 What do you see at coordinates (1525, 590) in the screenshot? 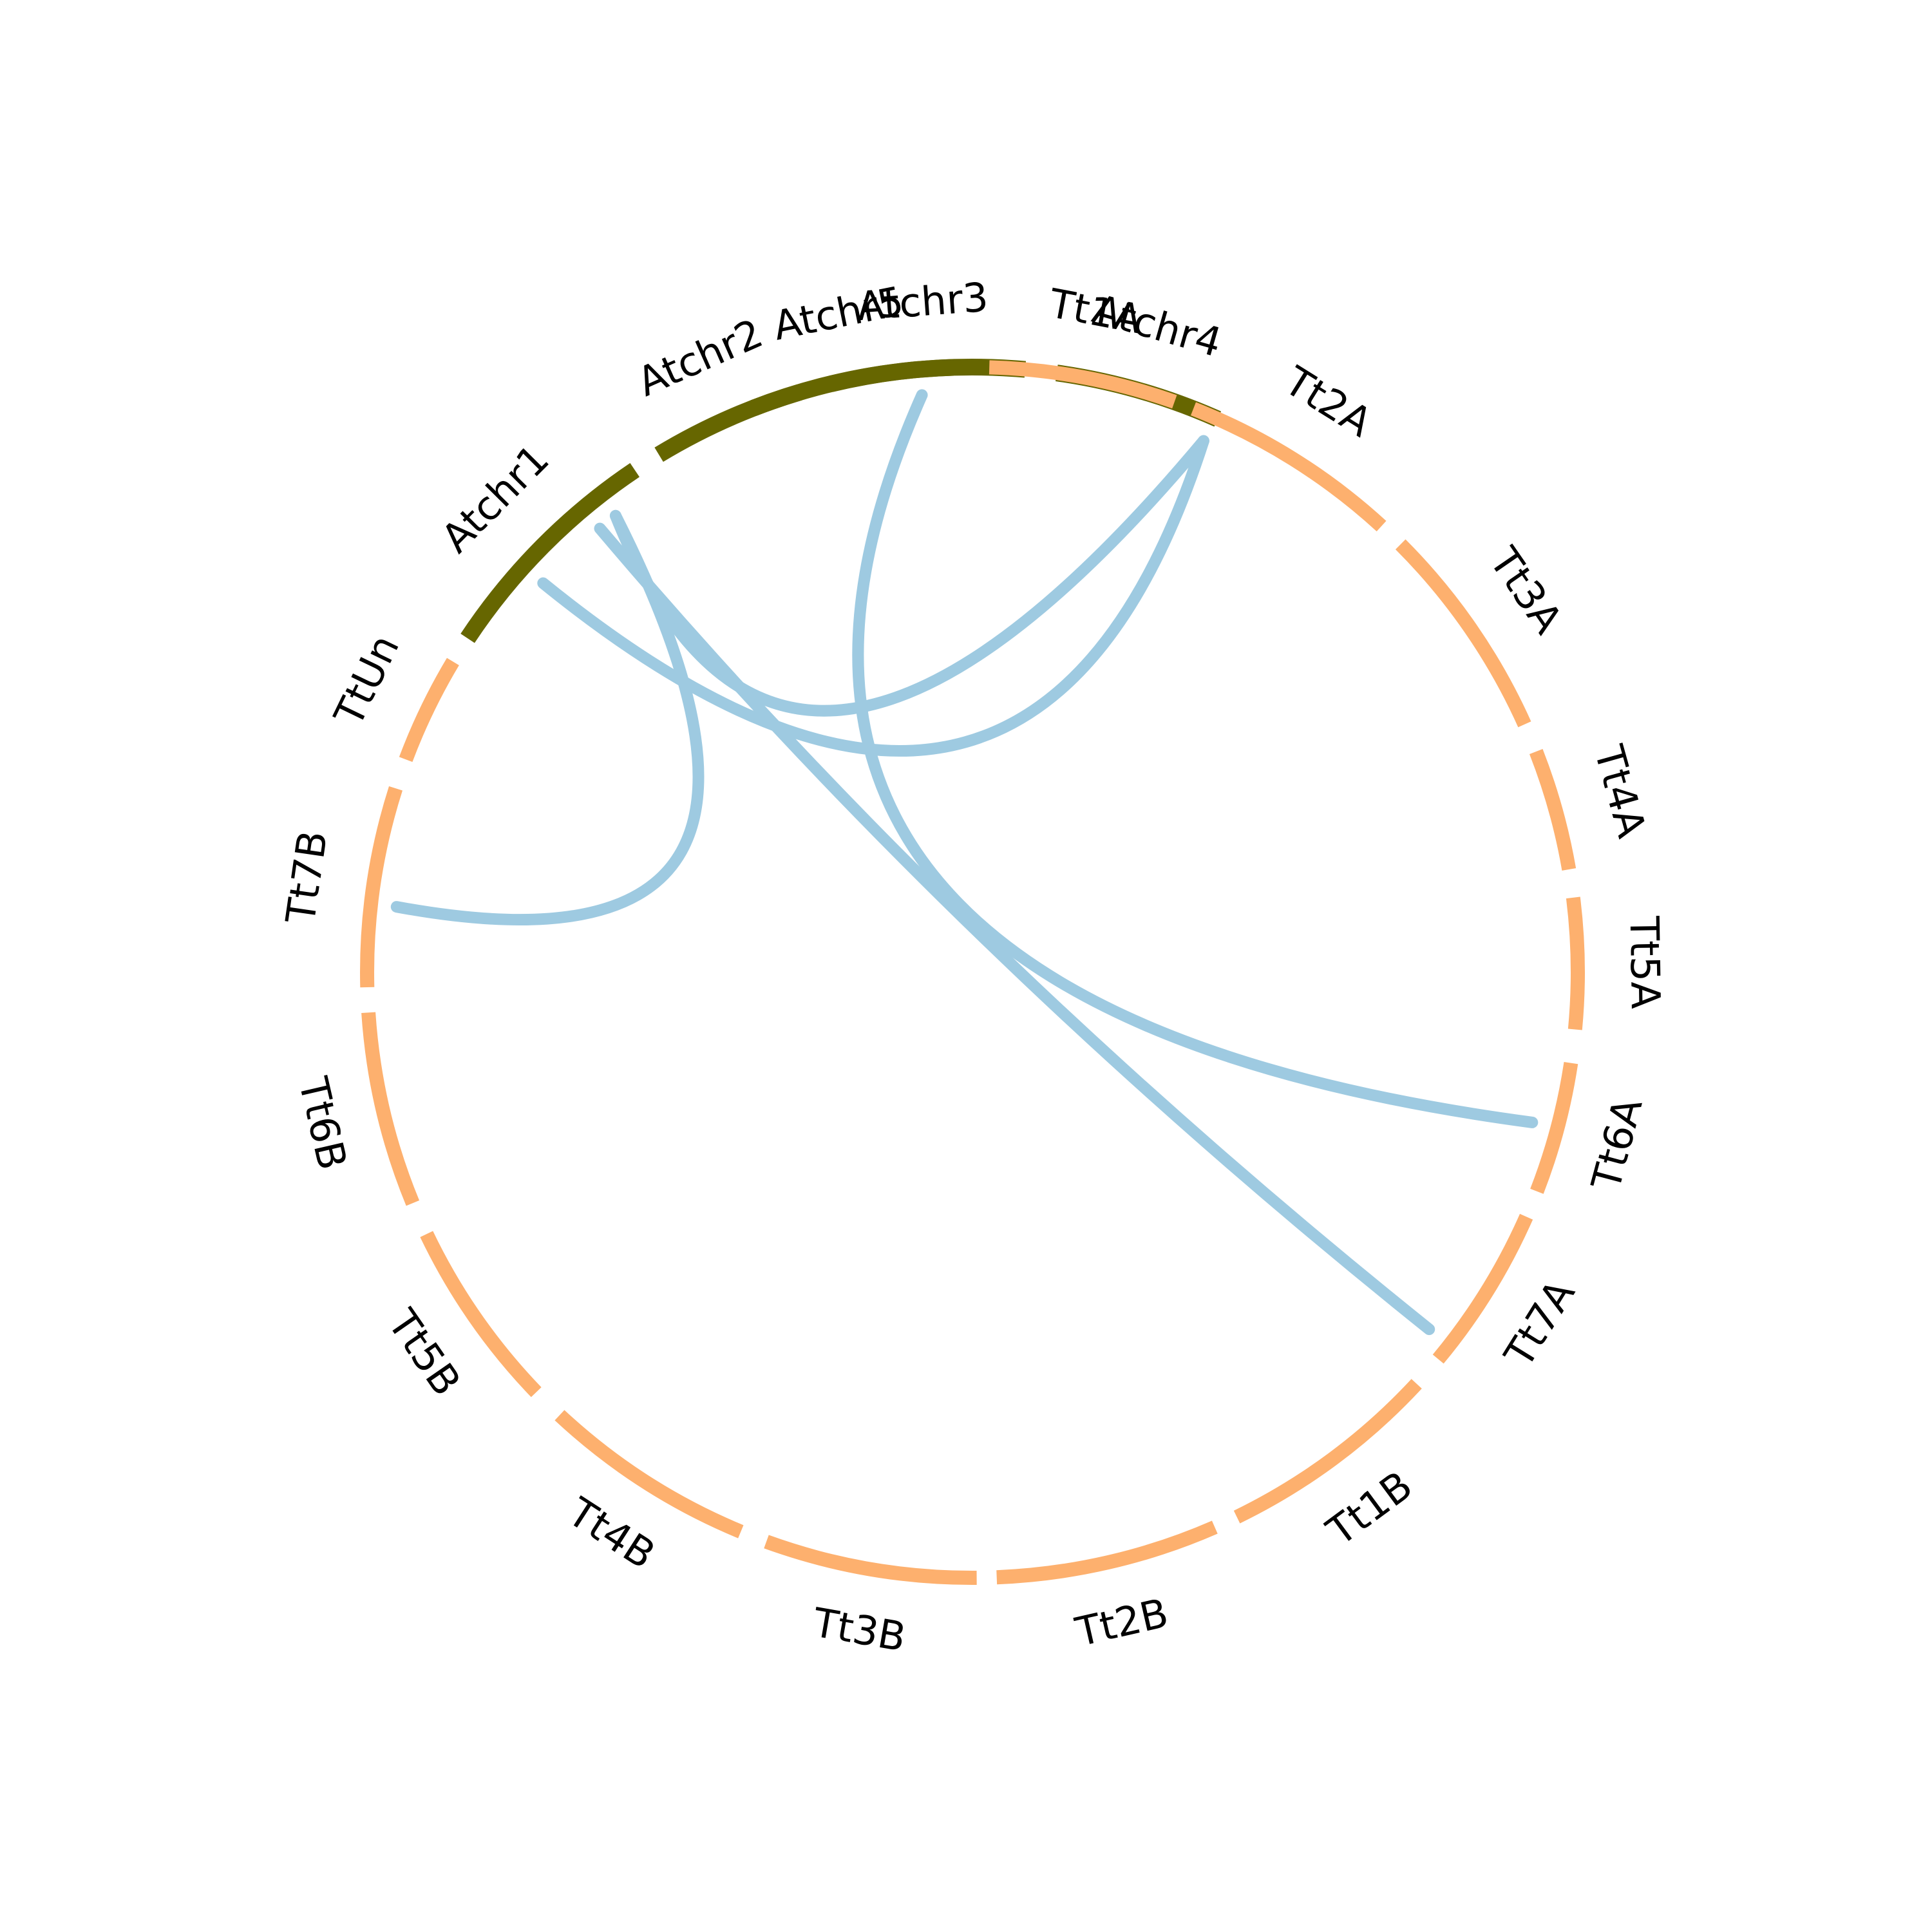
I see `label-tt3a: Tt3A` at bounding box center [1525, 590].